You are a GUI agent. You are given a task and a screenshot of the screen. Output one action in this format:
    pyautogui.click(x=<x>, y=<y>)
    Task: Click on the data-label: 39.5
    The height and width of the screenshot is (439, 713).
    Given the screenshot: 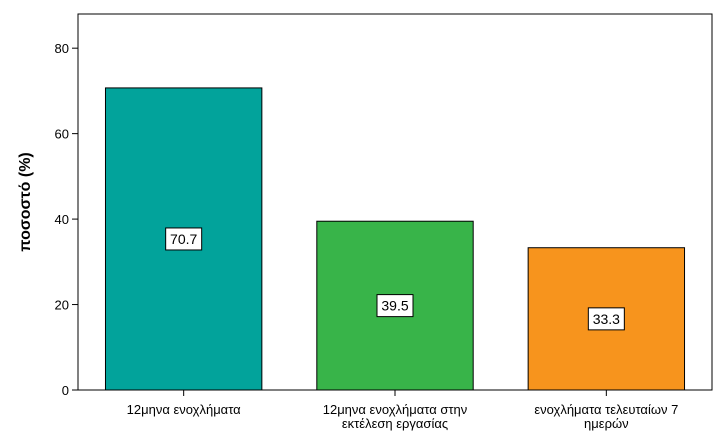 What is the action you would take?
    pyautogui.click(x=394, y=306)
    